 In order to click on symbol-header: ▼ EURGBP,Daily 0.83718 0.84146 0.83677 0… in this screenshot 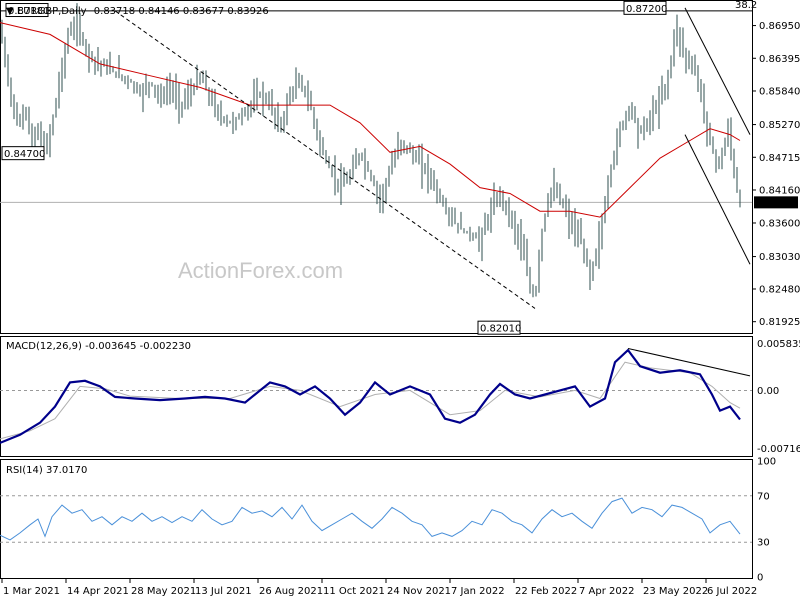, I will do `click(137, 11)`.